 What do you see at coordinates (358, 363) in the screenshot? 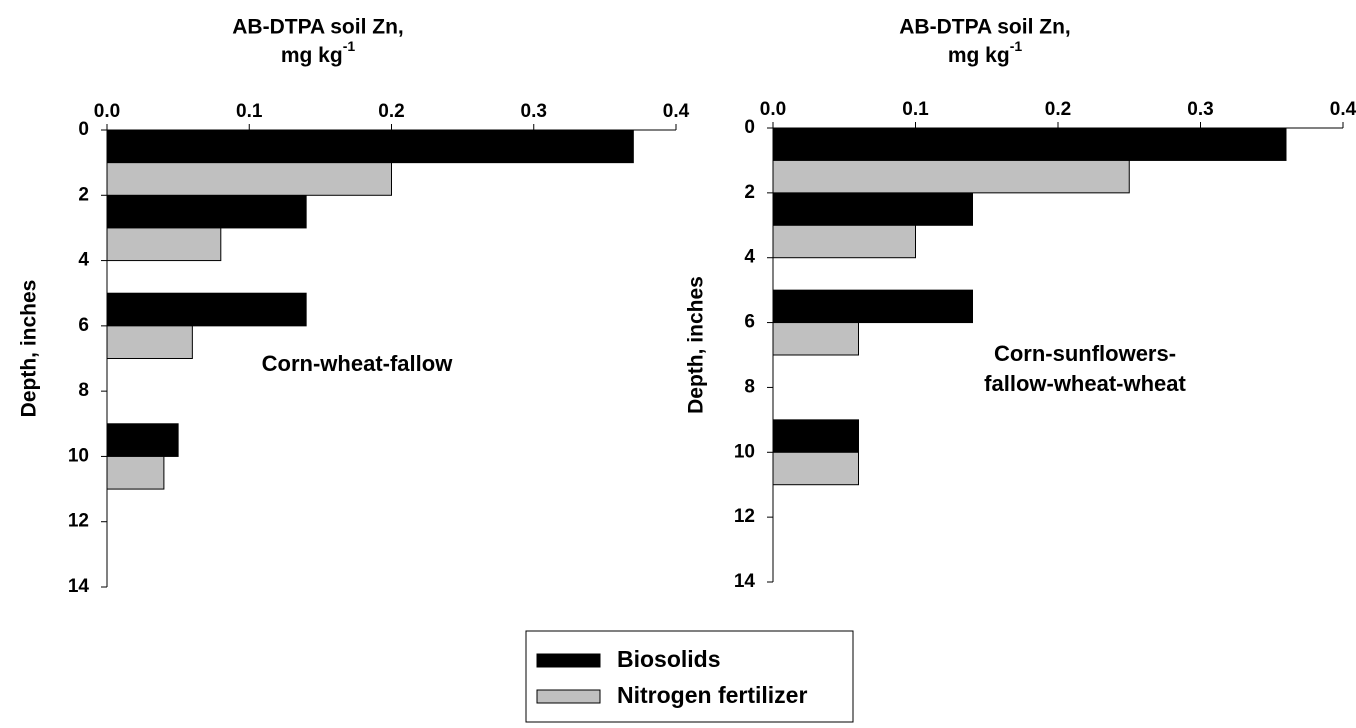
I see `annotation: Corn-wheat-fallow` at bounding box center [358, 363].